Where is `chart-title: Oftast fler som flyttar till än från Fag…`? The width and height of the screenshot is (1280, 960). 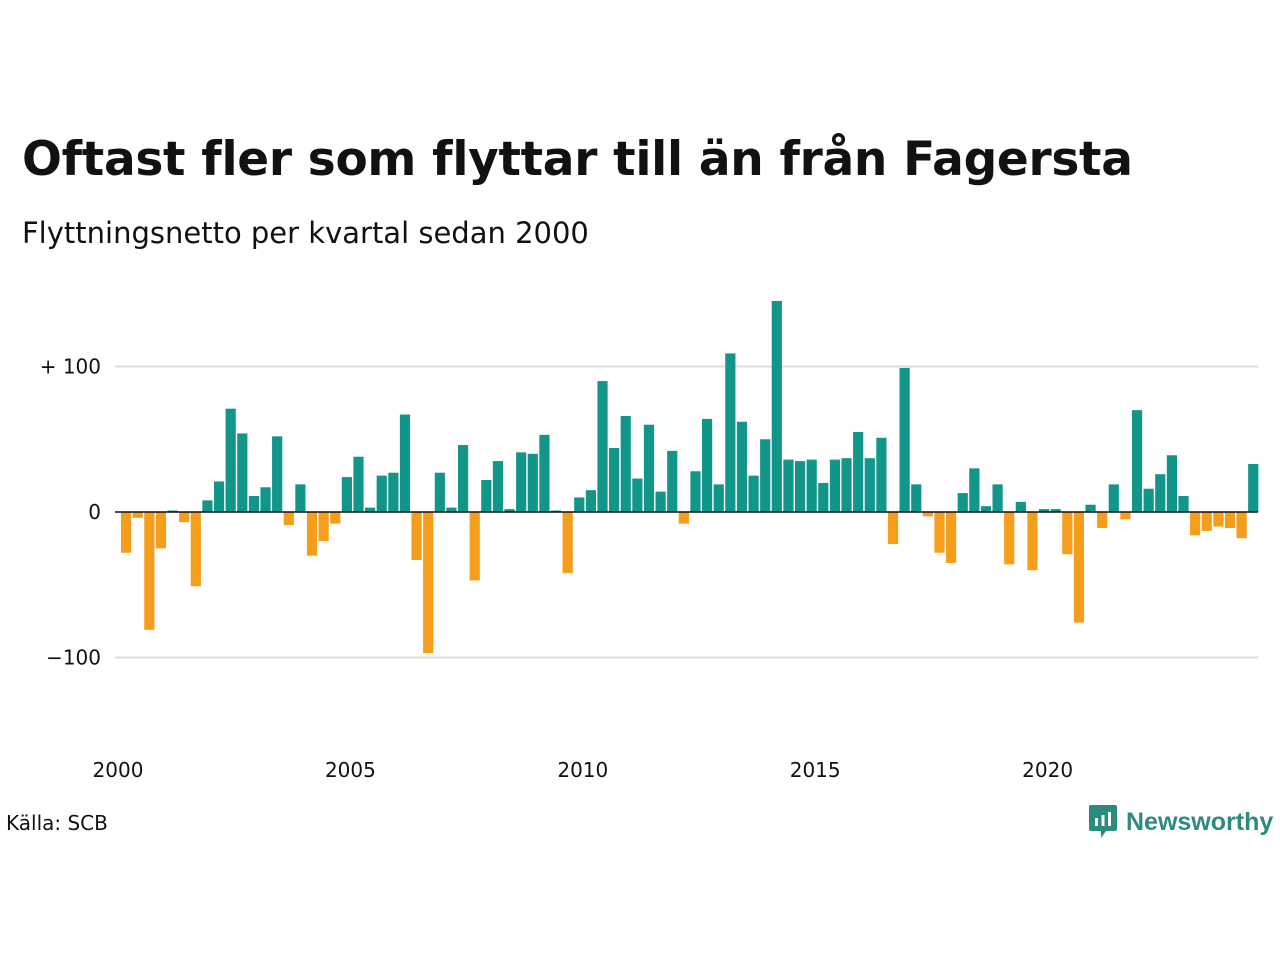
chart-title: Oftast fler som flyttar till än från Fag… is located at coordinates (577, 159).